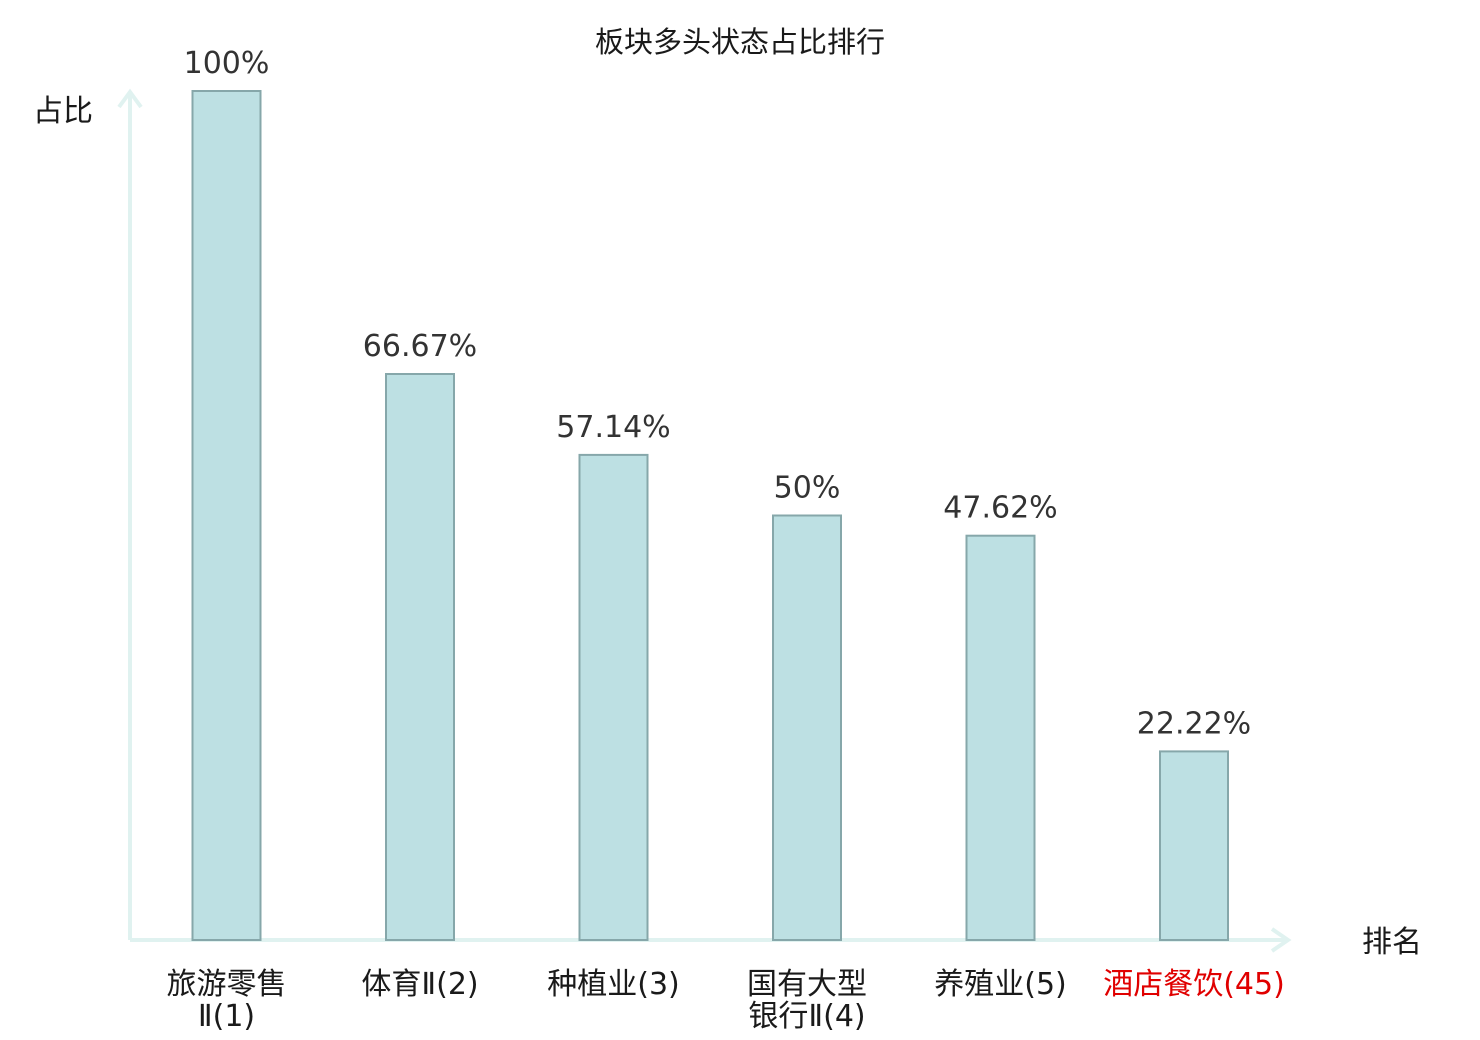 This screenshot has width=1480, height=1040. Describe the element at coordinates (1392, 942) in the screenshot. I see `x-axis-label: 排名` at that location.